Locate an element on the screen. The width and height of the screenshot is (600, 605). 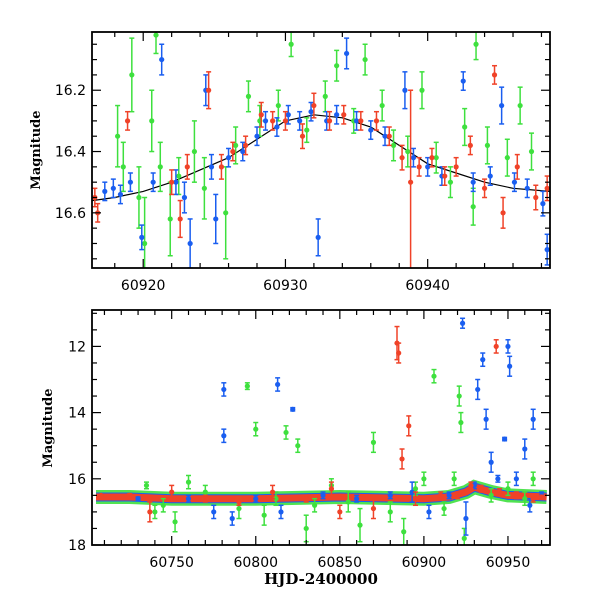
x-tick-label: 60750 is located at coordinates (171, 563).